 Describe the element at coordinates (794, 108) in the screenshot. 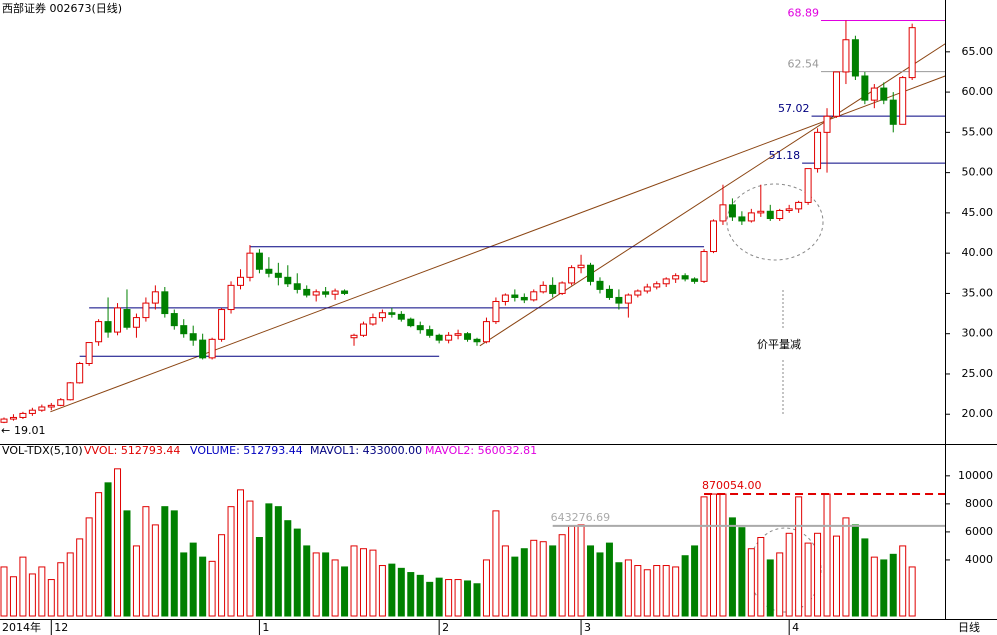

I see `price-label: 57.02` at that location.